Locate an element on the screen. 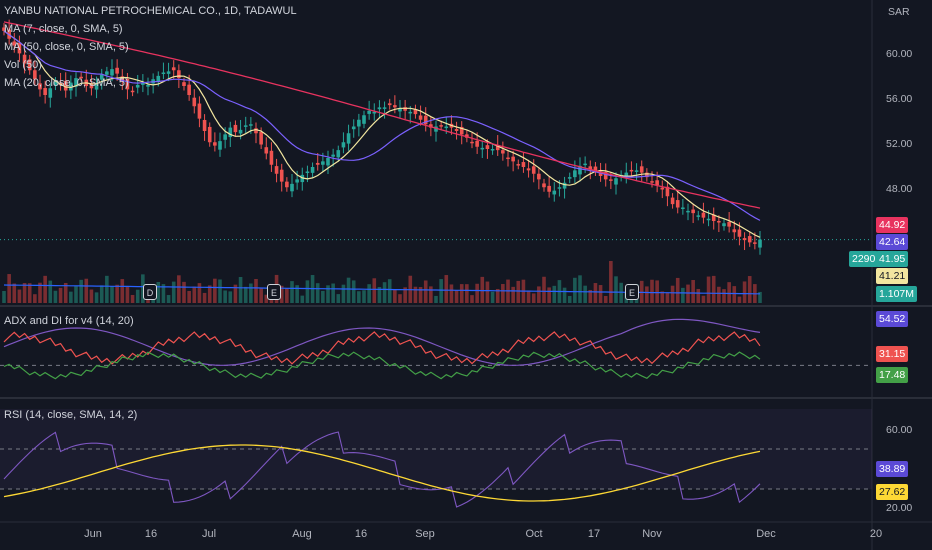 The height and width of the screenshot is (550, 932). rsi-title: RSI (14, close, SMA, 14, 2) is located at coordinates (71, 415).